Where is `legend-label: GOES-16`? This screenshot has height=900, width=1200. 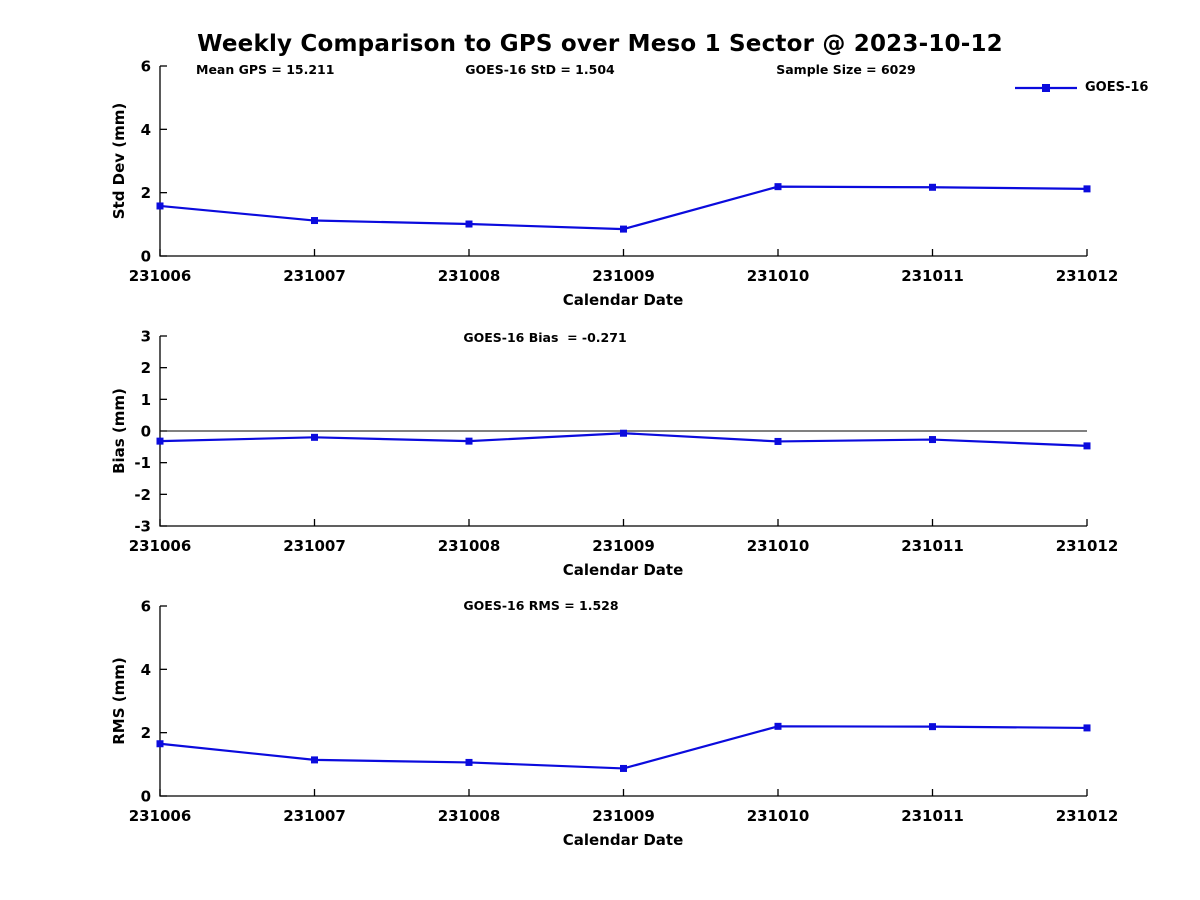
legend-label: GOES-16 is located at coordinates (1117, 87).